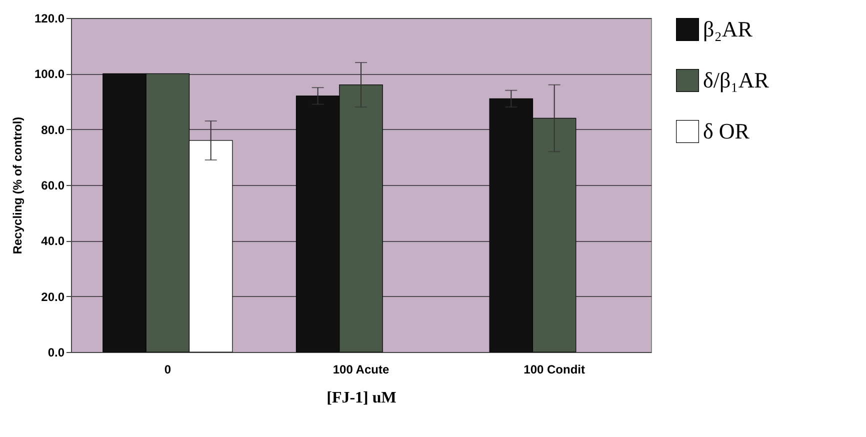 The width and height of the screenshot is (866, 437). Describe the element at coordinates (361, 398) in the screenshot. I see `x-axis-title: [FJ-1] uM` at that location.